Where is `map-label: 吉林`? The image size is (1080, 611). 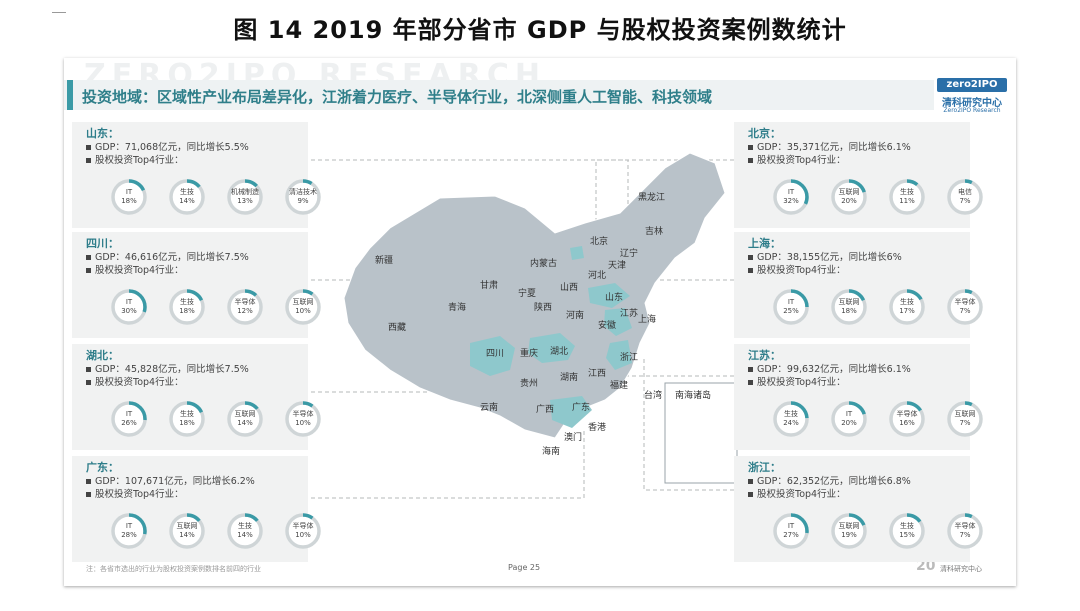
map-label: 吉林 is located at coordinates (654, 232).